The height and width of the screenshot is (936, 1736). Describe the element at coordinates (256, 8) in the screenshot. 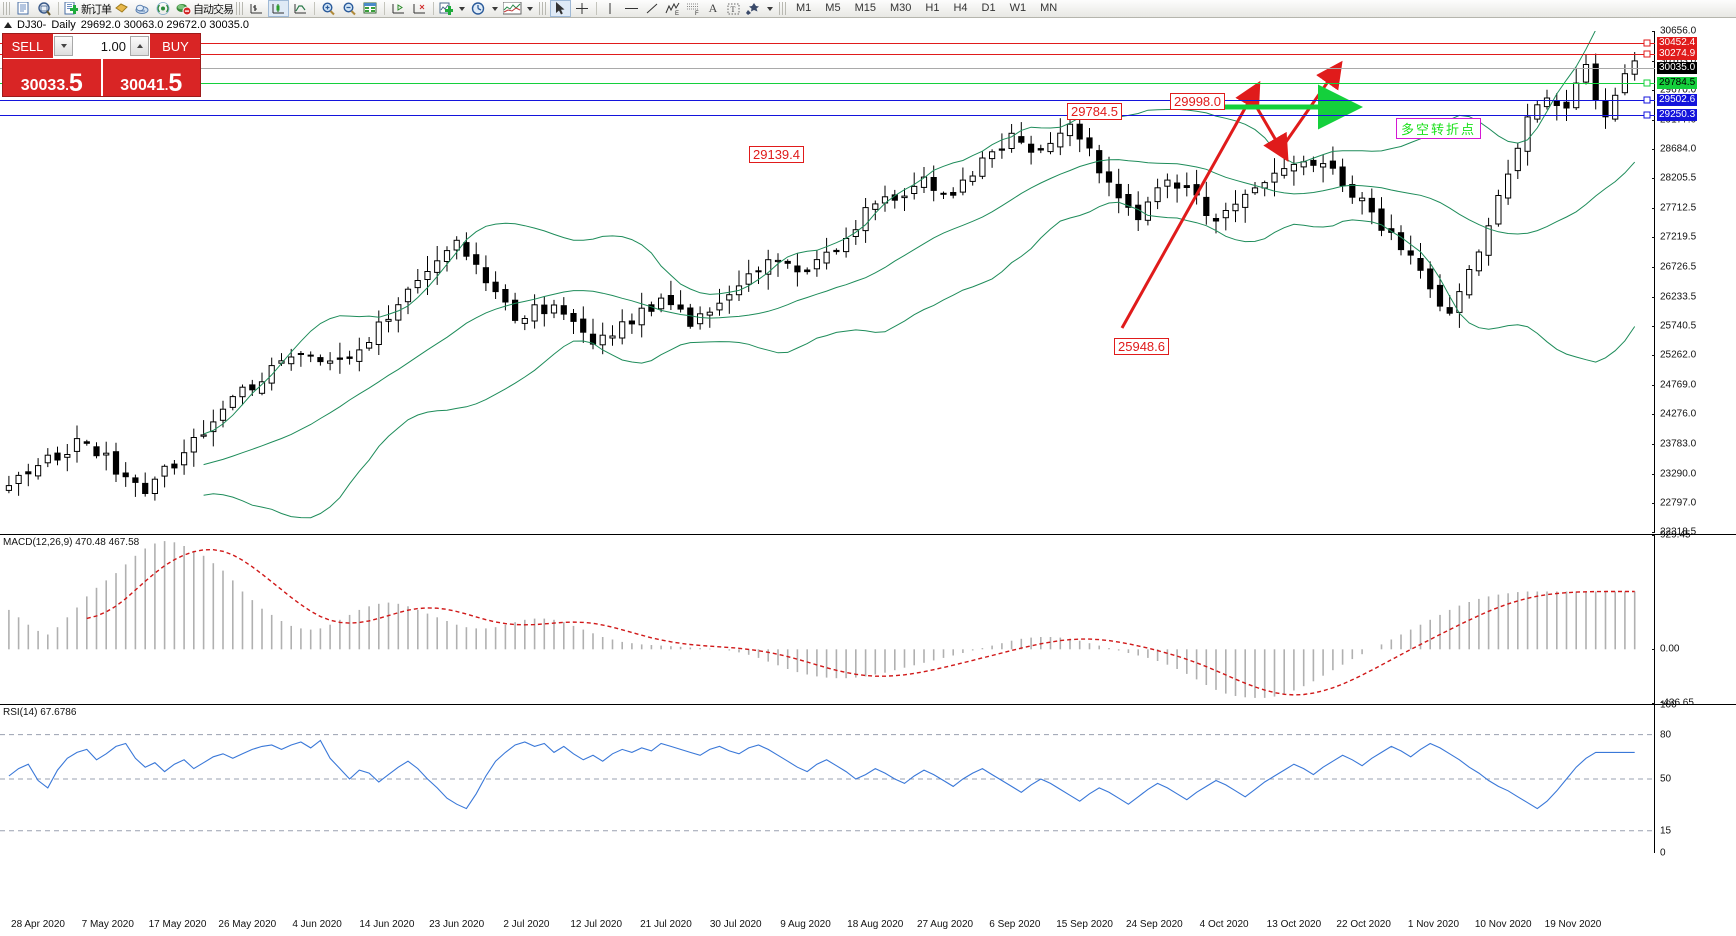

I see `bar-chart-icon` at that location.